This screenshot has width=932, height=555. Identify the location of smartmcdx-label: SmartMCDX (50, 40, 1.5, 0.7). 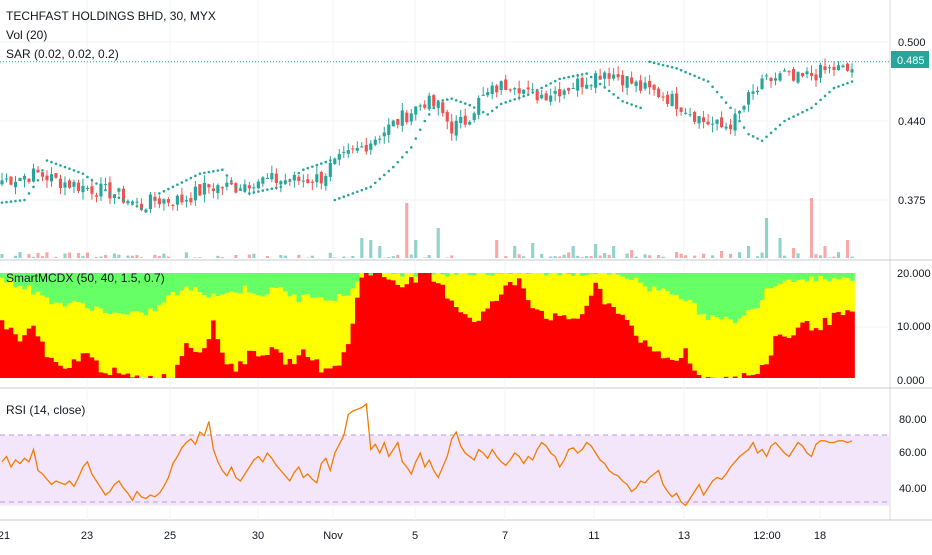
(85, 278).